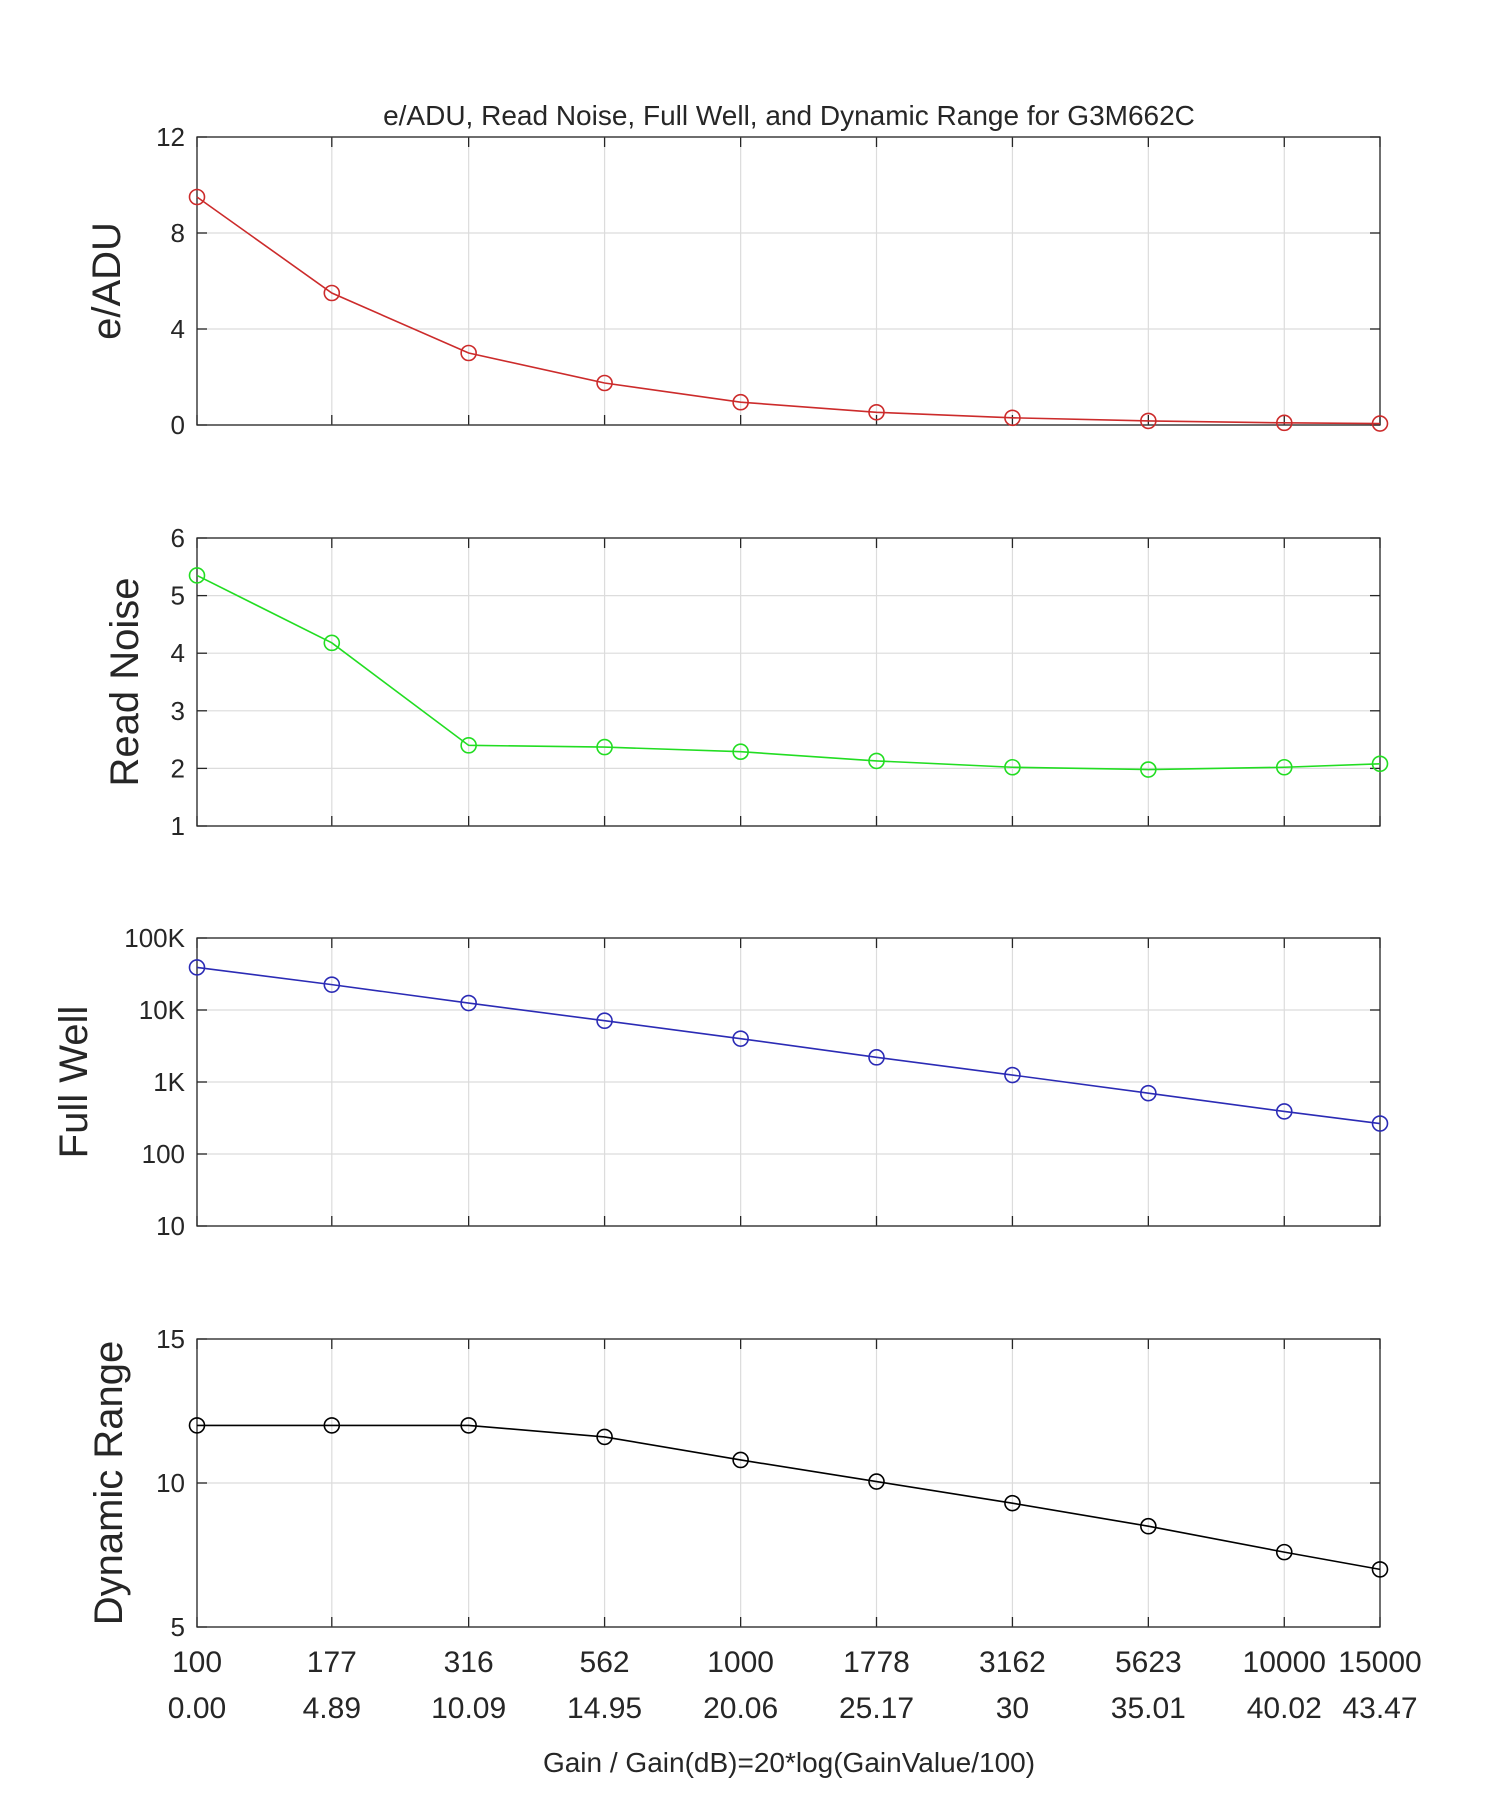 Image resolution: width=1512 pixels, height=1814 pixels. Describe the element at coordinates (1012, 1708) in the screenshot. I see `x-tick-label-db: 30` at that location.